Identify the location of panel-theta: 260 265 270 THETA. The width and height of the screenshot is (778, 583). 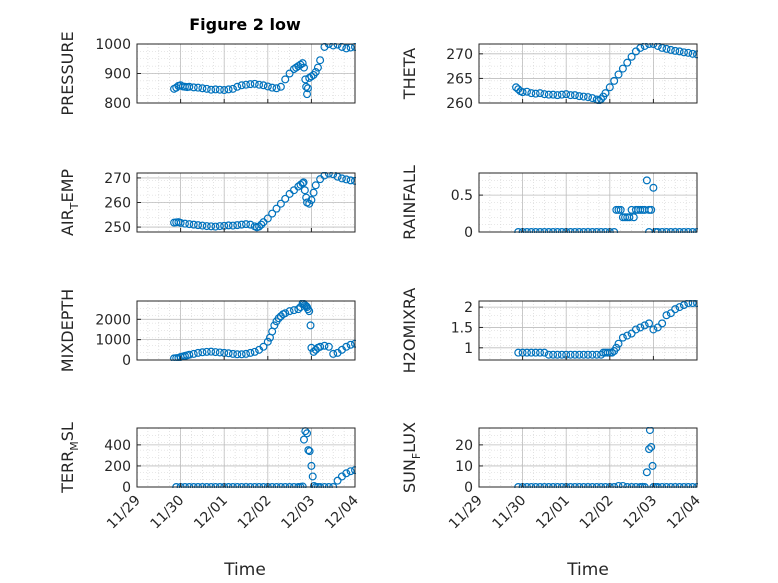
(549, 77).